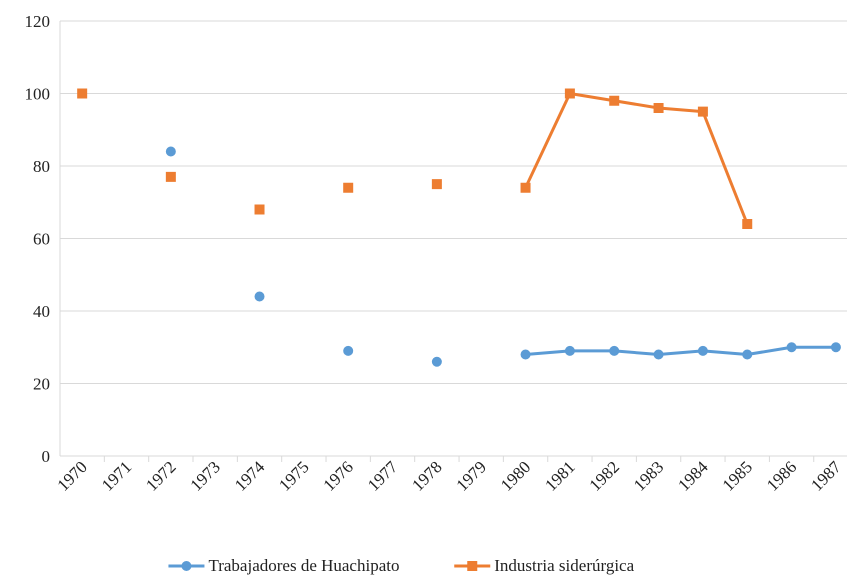 Image resolution: width=847 pixels, height=581 pixels. I want to click on legend-label: Trabajadores de Huachipato, so click(303, 565).